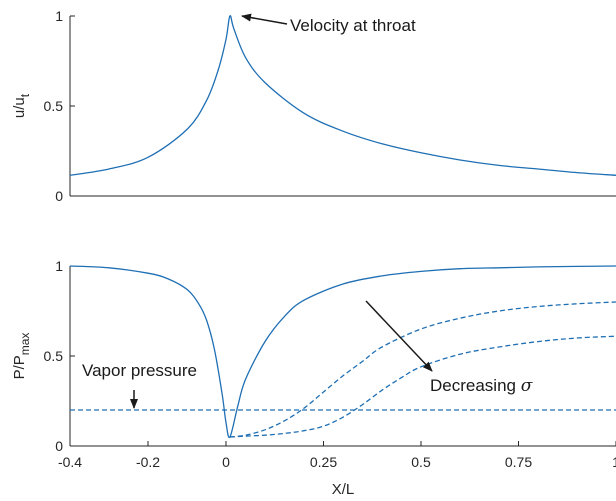 The width and height of the screenshot is (616, 501). Describe the element at coordinates (70, 462) in the screenshot. I see `bottom-x-tick-label: -0.4` at that location.